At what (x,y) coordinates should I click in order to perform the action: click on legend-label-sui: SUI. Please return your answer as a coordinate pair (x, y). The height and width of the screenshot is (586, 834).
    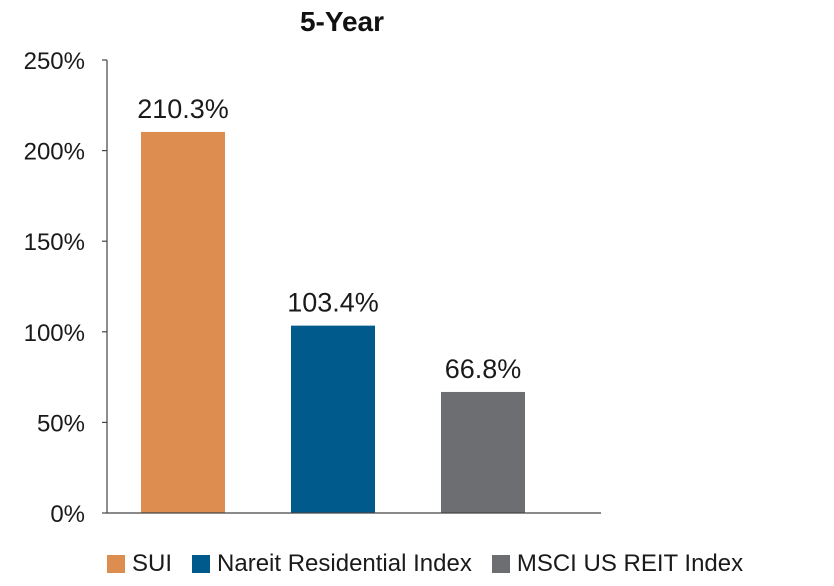
    Looking at the image, I should click on (152, 563).